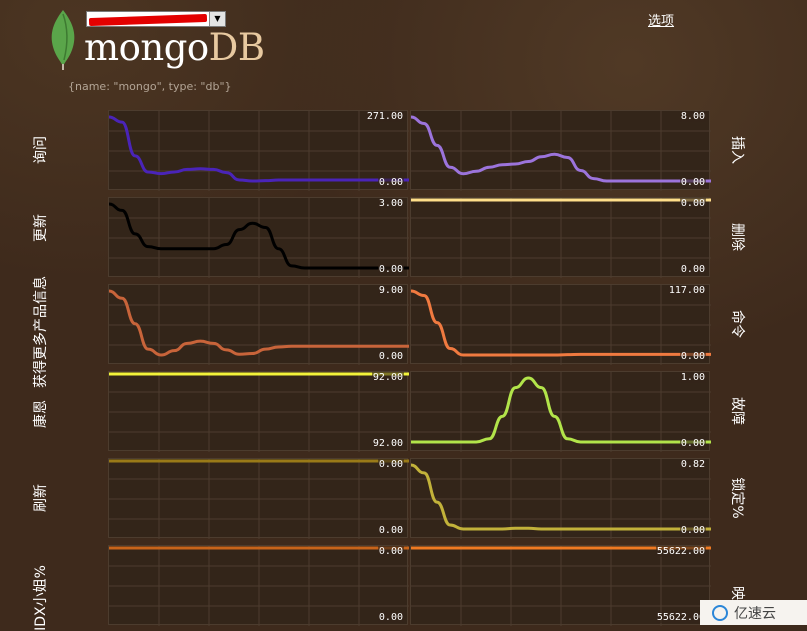  I want to click on chart-flush: 0.00 0.00, so click(258, 498).